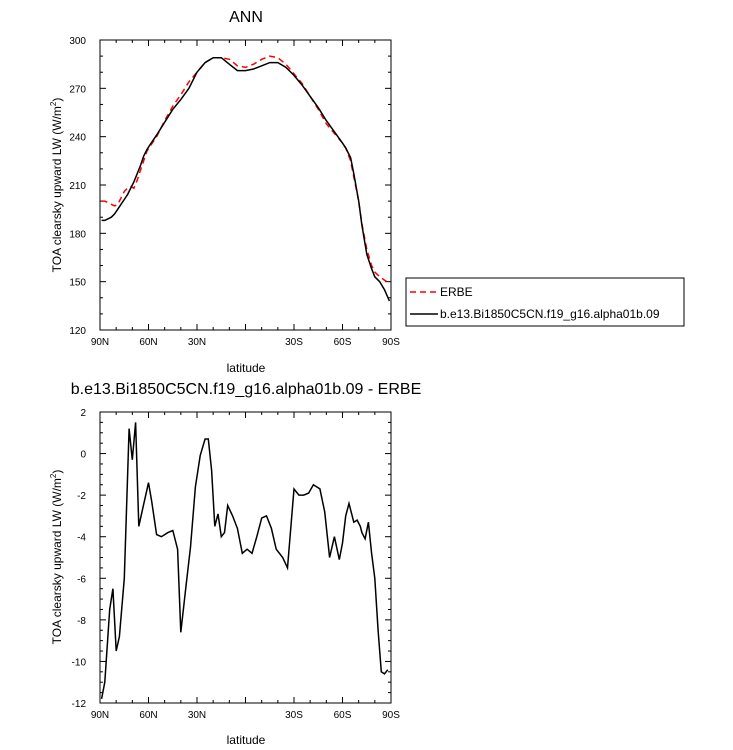 The width and height of the screenshot is (733, 750). I want to click on y-tick-label: -10, so click(79, 662).